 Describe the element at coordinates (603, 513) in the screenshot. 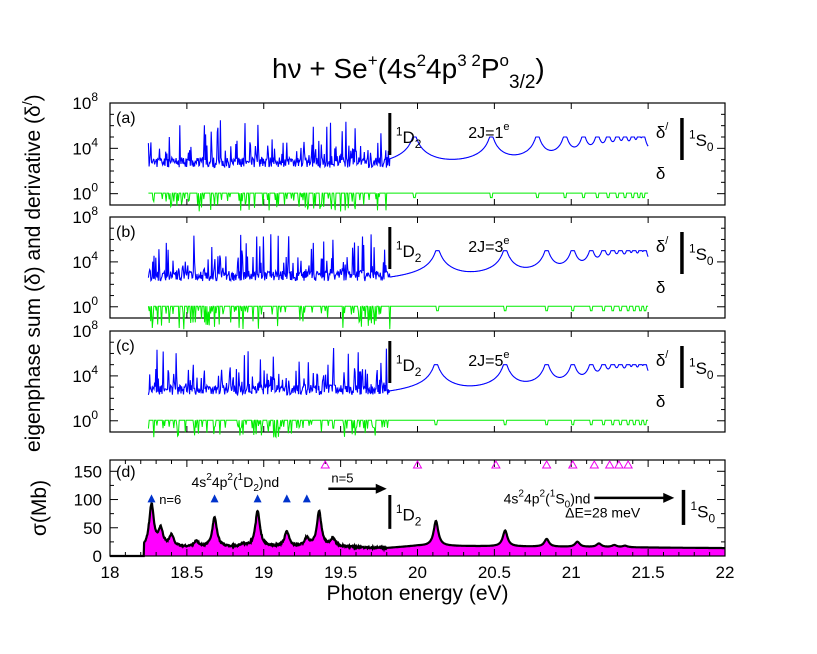

I see `resolution-label: ΔE=28 meV` at that location.